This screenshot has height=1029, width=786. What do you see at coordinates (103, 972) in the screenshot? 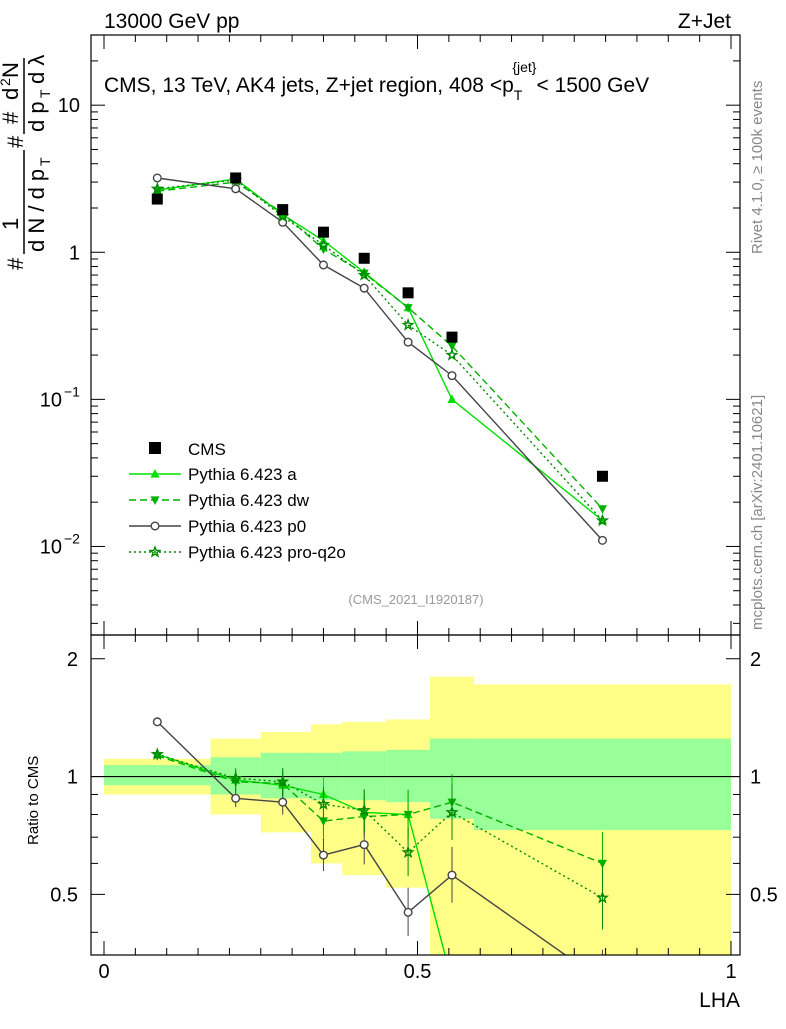
I see `x-tick-label: 0` at bounding box center [103, 972].